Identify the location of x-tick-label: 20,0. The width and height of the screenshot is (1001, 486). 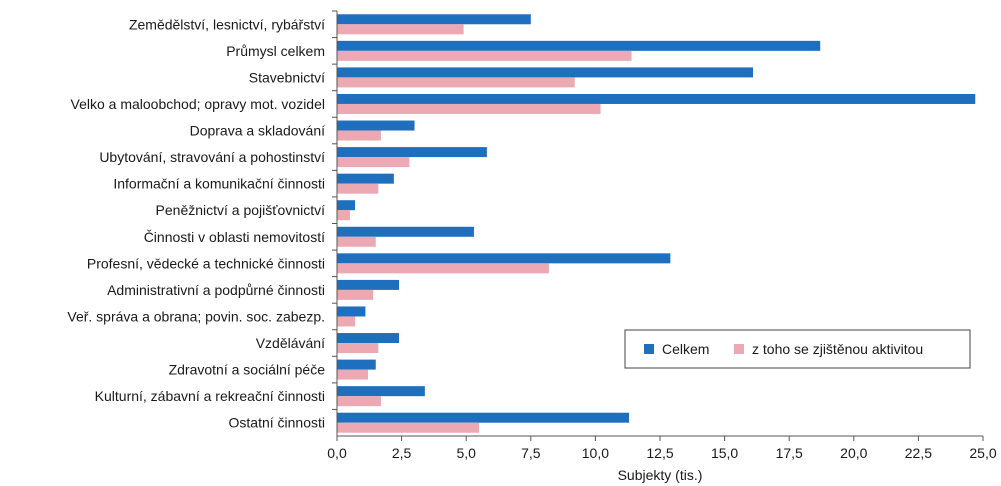
(853, 453).